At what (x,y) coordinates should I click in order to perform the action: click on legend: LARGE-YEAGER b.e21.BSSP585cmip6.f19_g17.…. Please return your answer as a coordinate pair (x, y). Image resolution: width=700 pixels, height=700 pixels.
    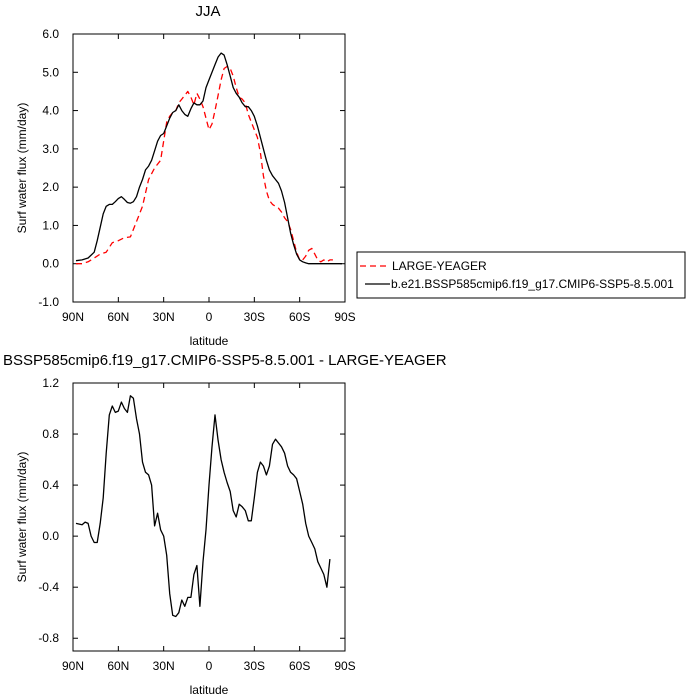
    Looking at the image, I should click on (521, 275).